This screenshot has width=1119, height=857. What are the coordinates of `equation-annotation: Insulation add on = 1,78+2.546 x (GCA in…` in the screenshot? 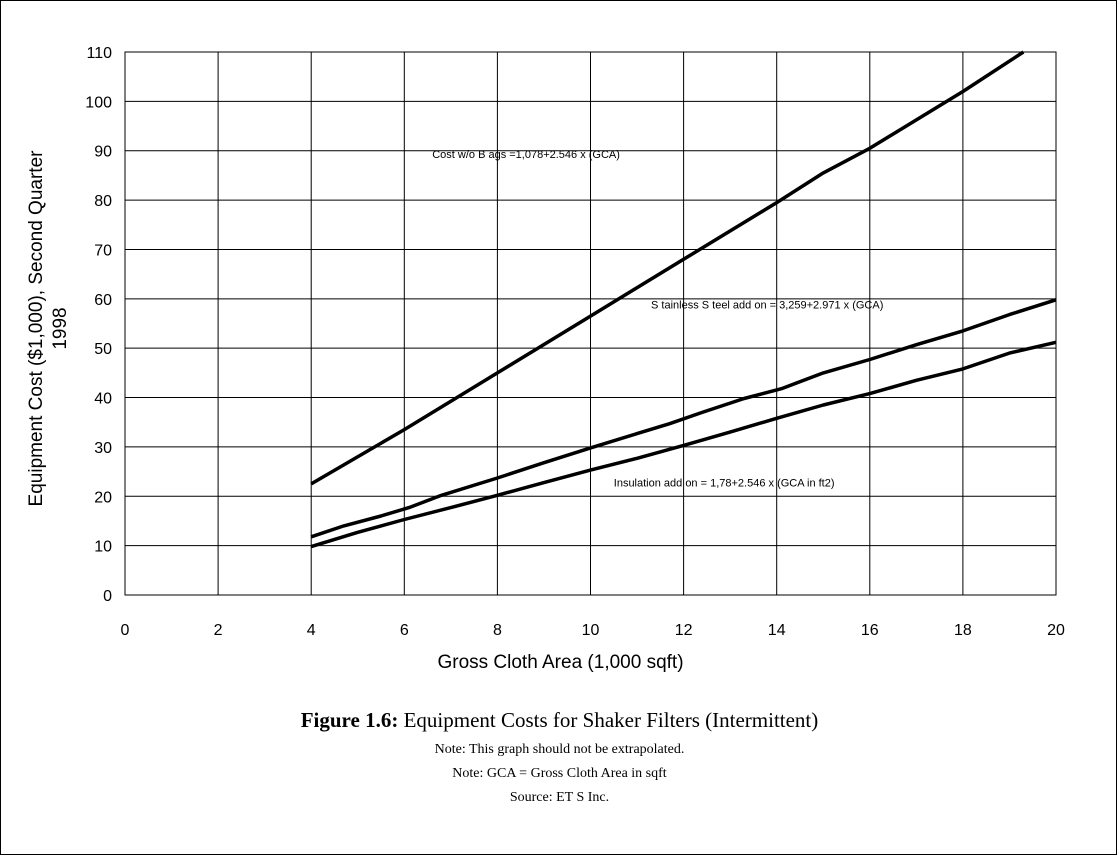 It's located at (724, 483).